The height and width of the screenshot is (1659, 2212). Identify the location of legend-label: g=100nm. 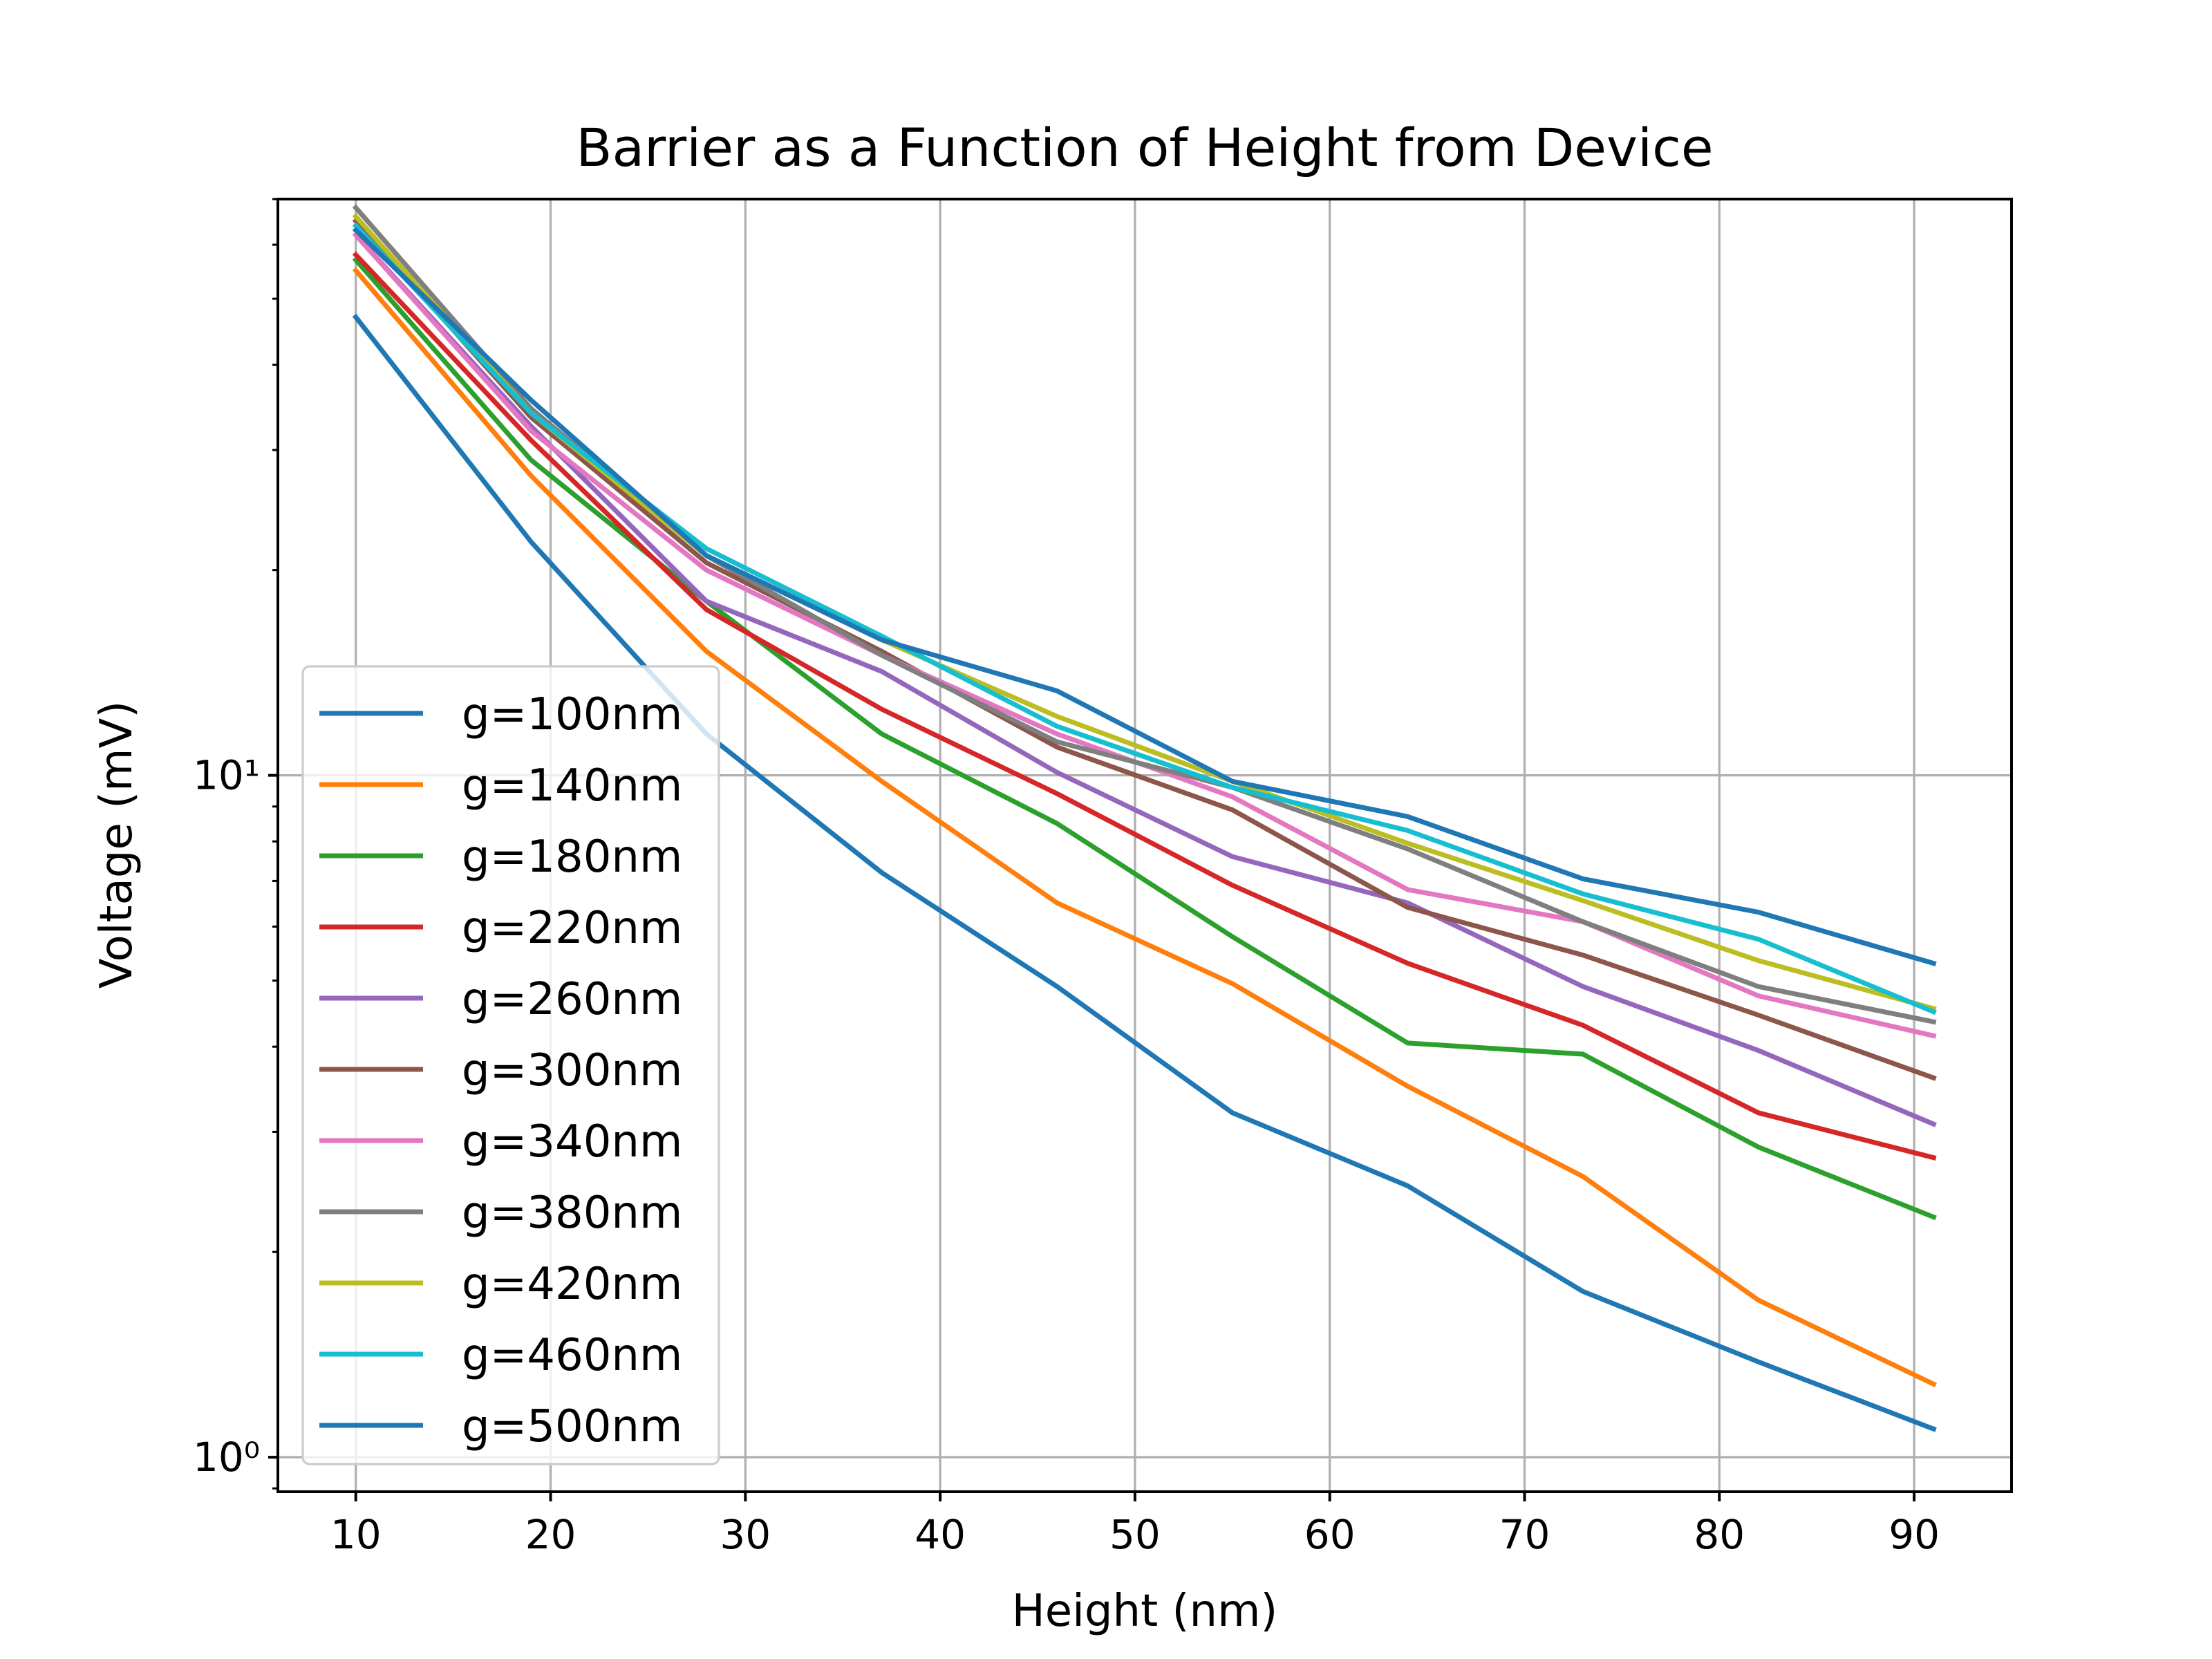
(572, 714).